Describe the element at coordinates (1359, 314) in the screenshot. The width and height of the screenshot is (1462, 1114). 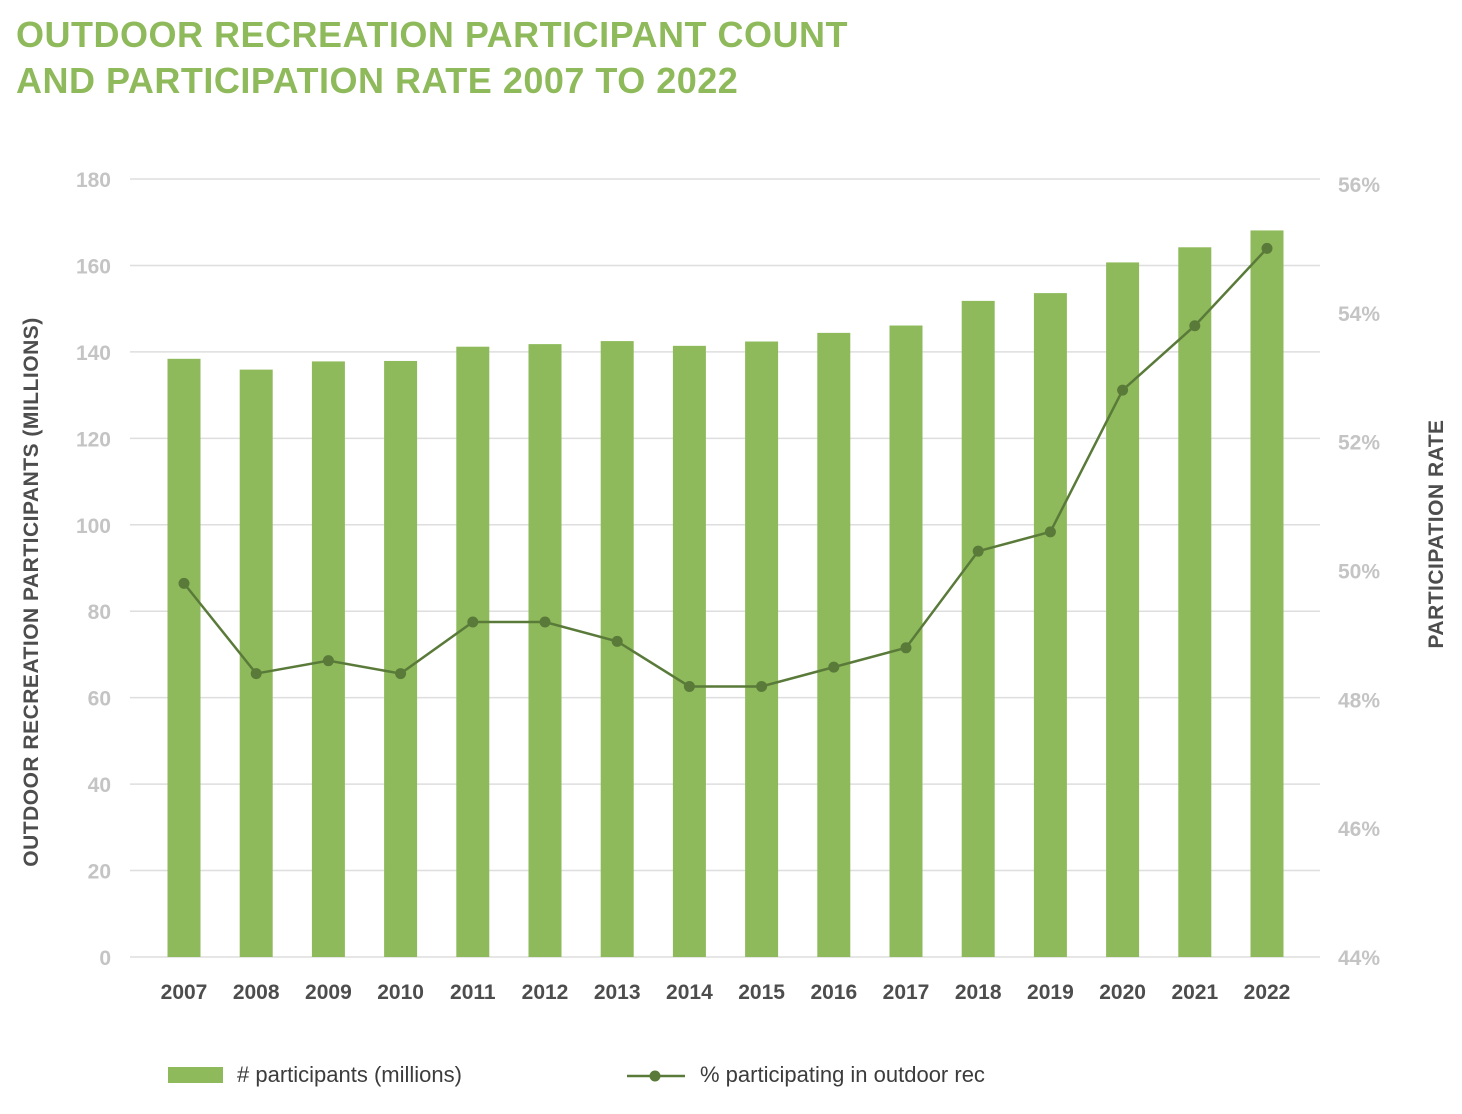
I see `y2-tick-label: 54%` at that location.